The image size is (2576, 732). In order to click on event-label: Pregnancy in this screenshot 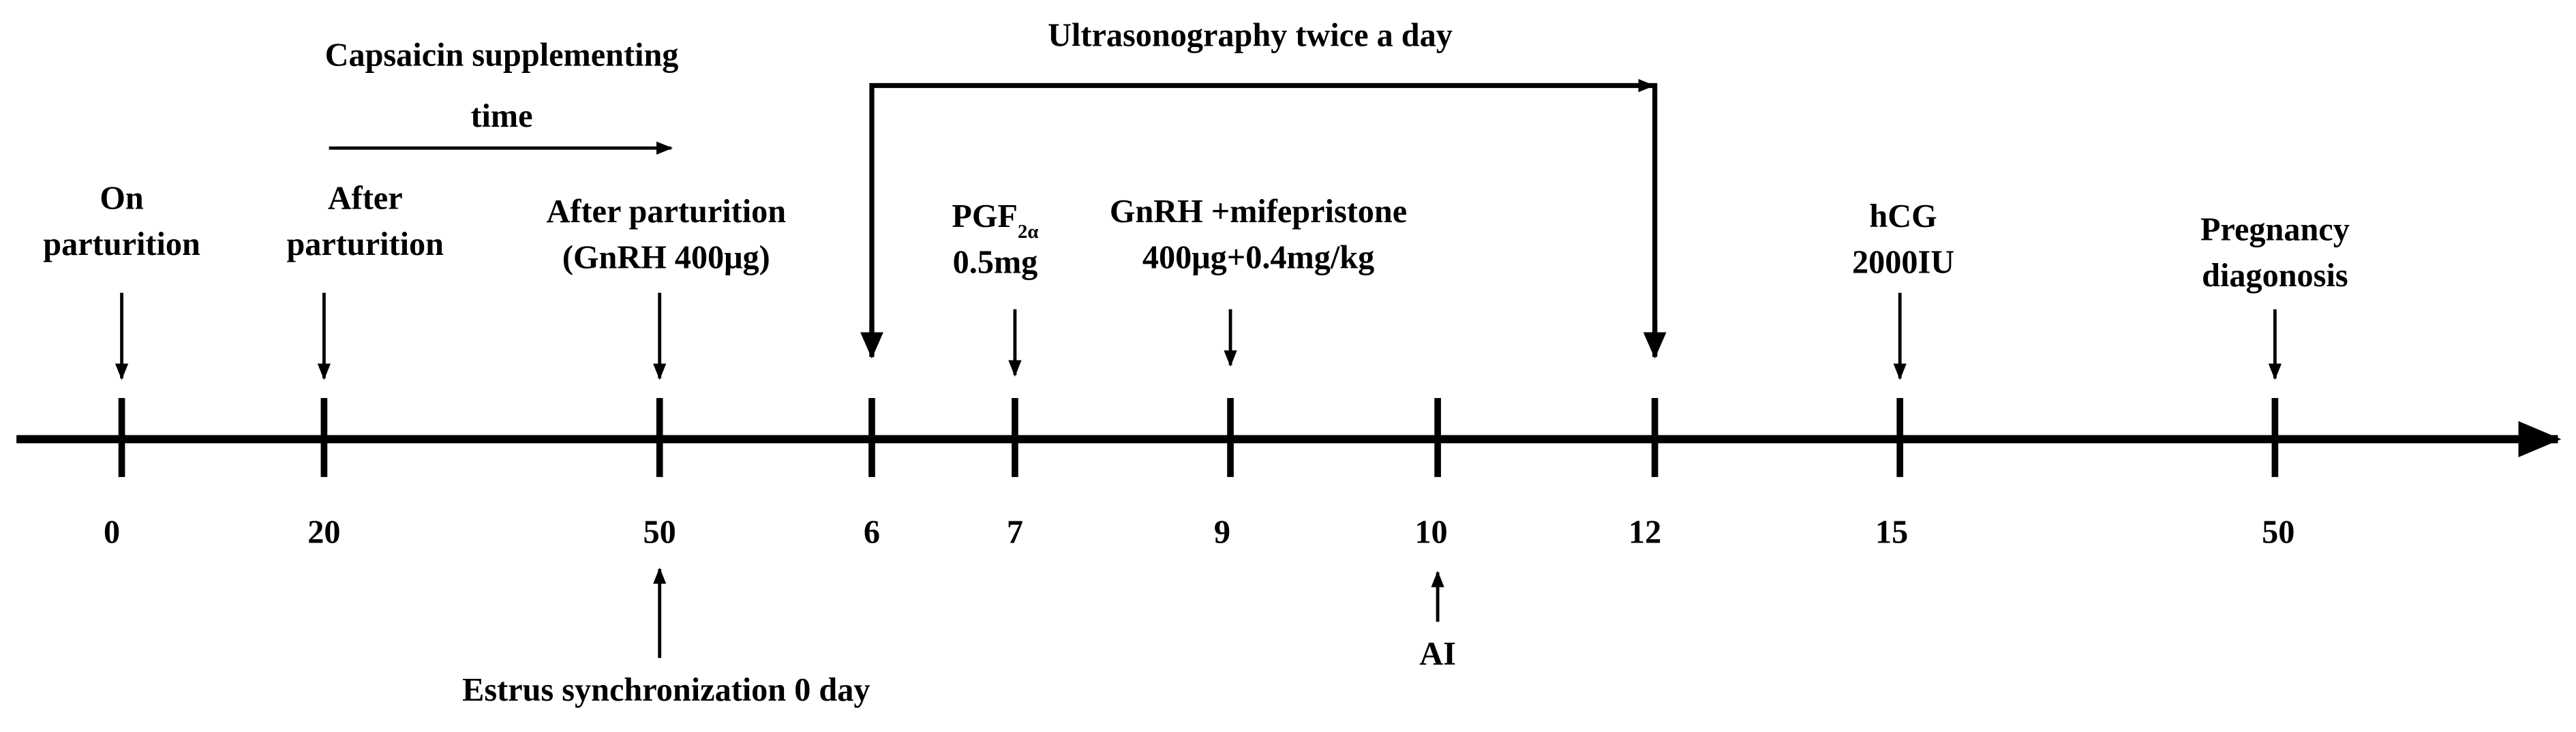, I will do `click(2275, 229)`.